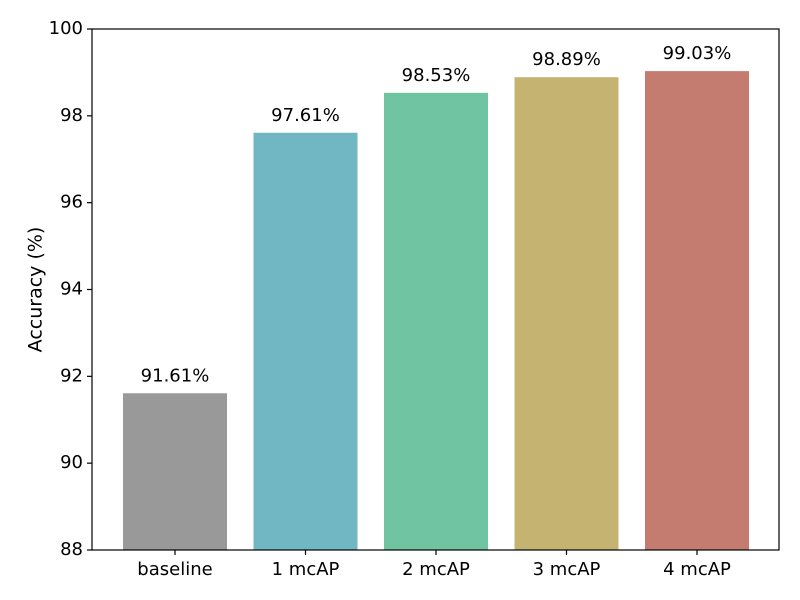  What do you see at coordinates (71, 375) in the screenshot?
I see `y-tick-label-2: 92` at bounding box center [71, 375].